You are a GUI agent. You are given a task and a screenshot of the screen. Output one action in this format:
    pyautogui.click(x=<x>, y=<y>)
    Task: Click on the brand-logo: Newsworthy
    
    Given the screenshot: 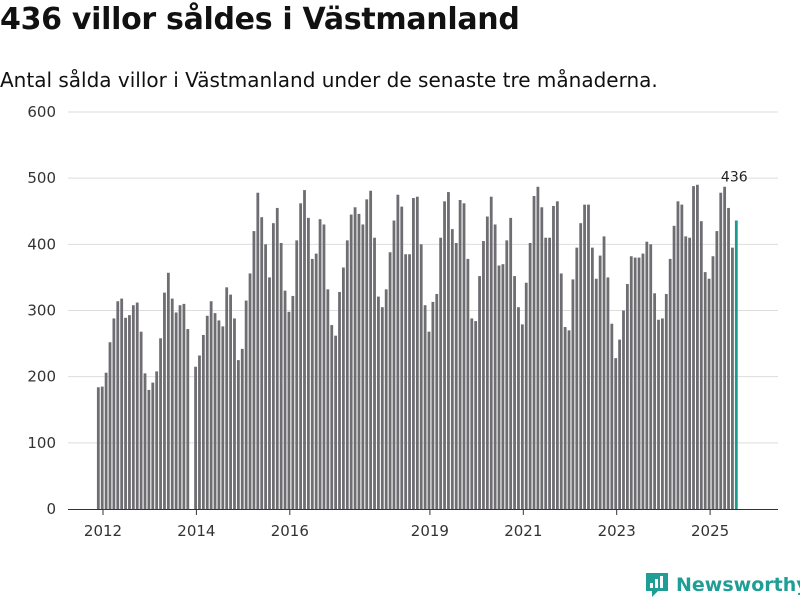 What is the action you would take?
    pyautogui.click(x=722, y=585)
    